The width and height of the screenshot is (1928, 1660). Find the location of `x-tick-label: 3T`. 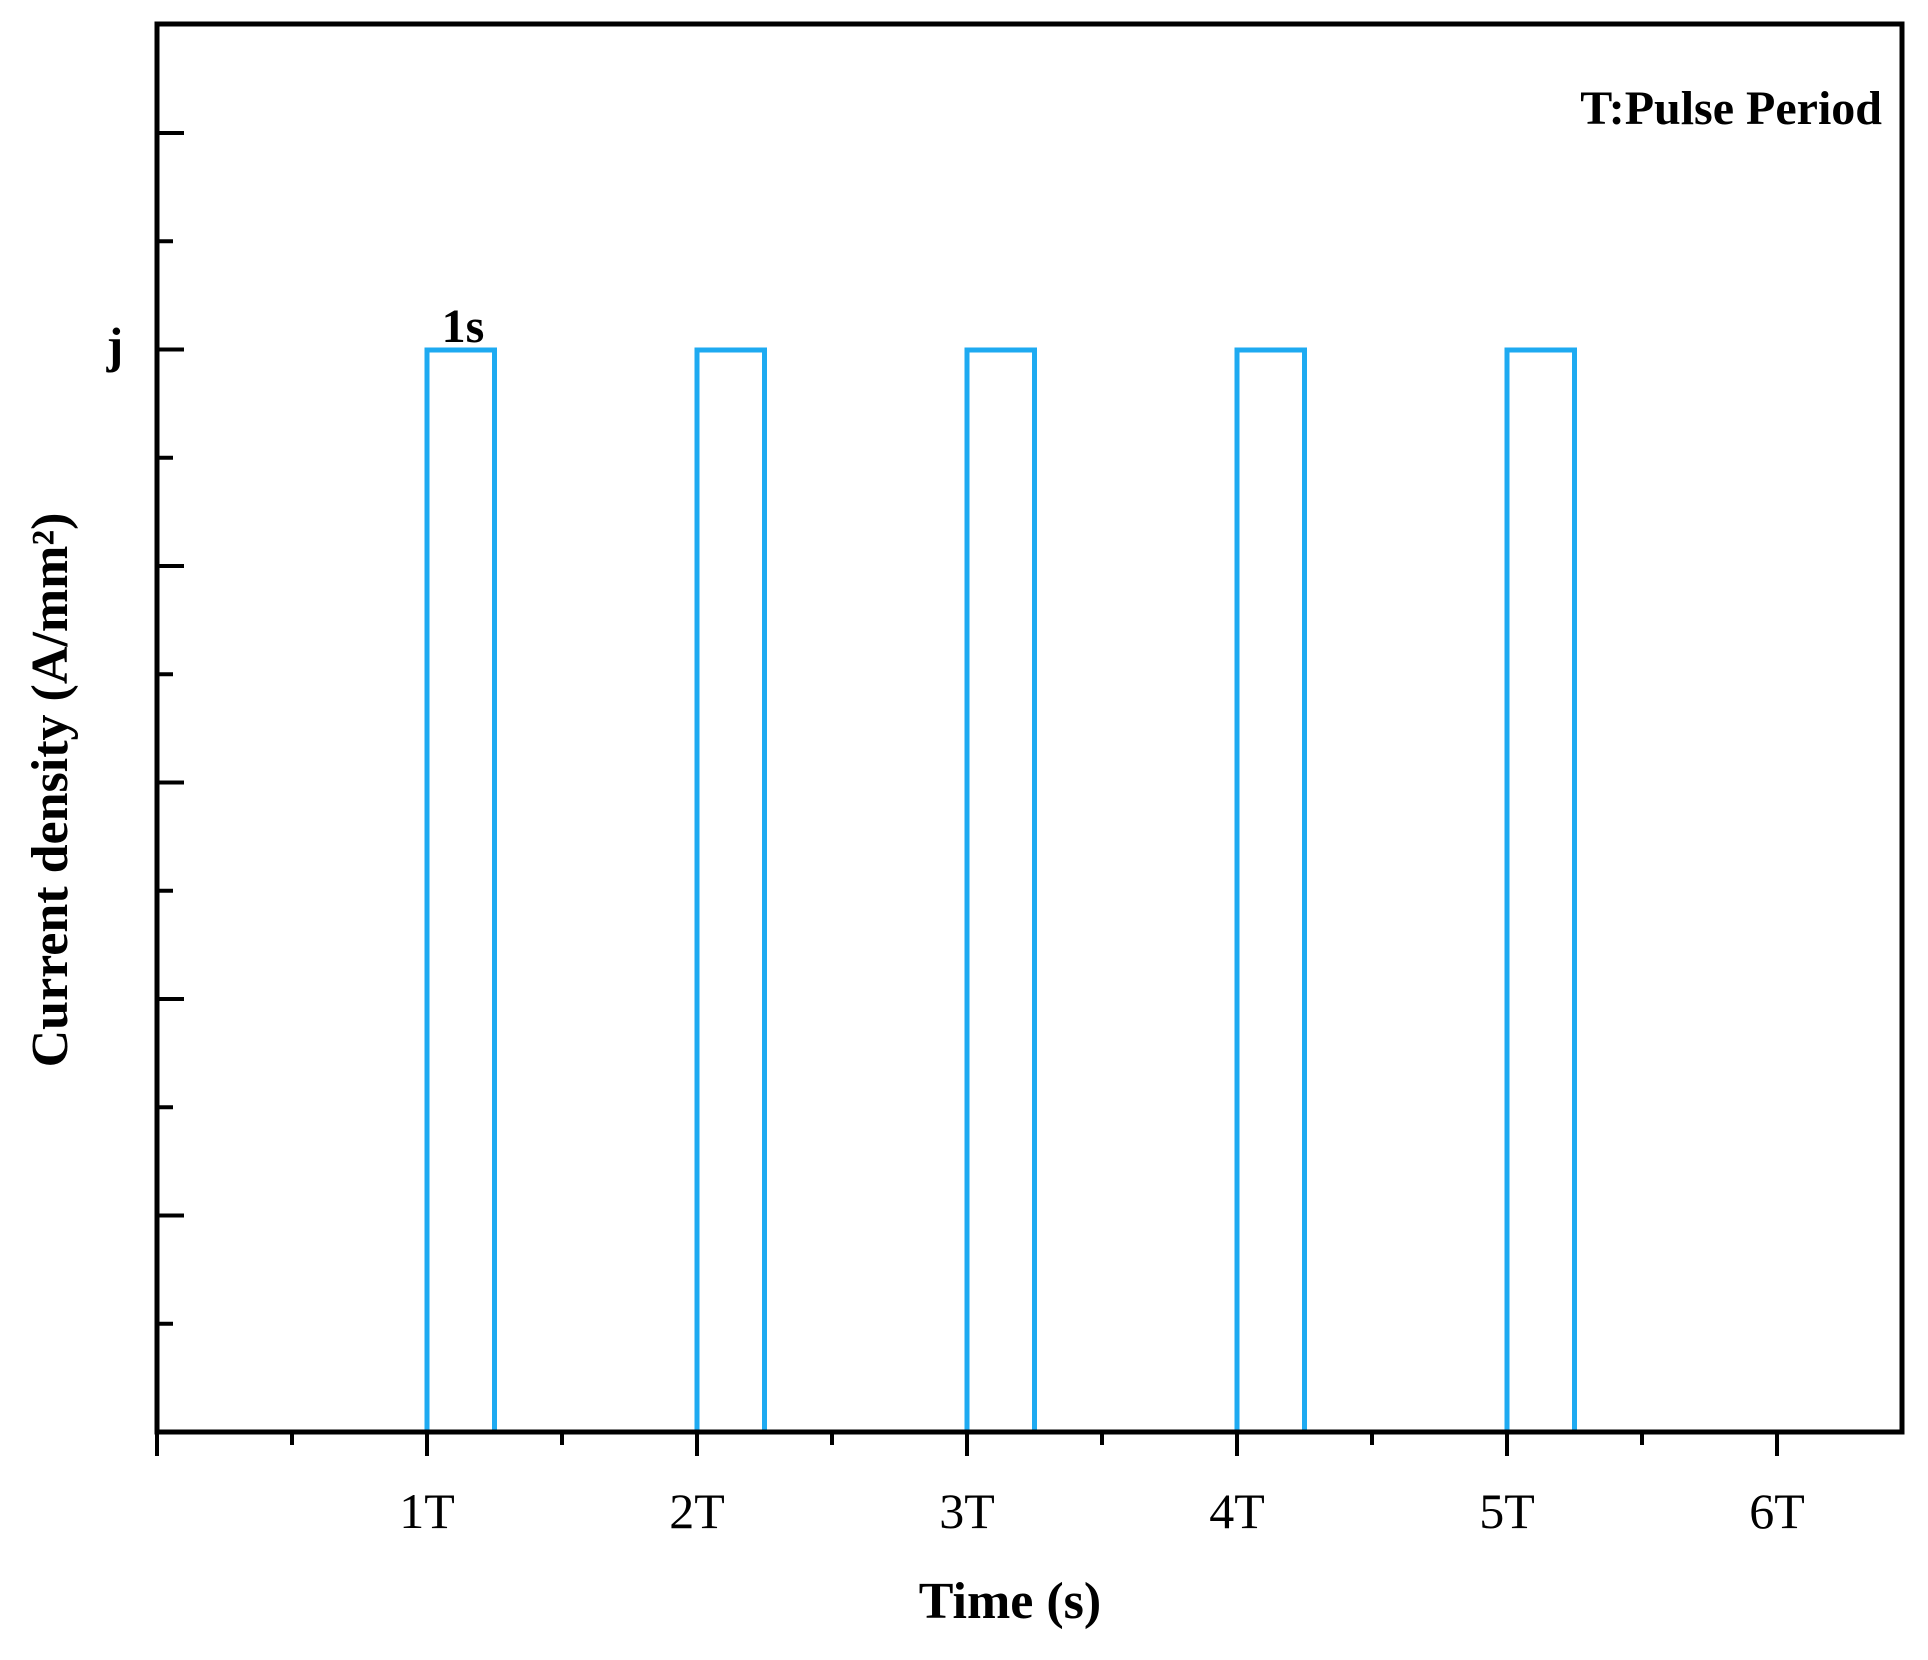

x-tick-label: 3T is located at coordinates (967, 1511).